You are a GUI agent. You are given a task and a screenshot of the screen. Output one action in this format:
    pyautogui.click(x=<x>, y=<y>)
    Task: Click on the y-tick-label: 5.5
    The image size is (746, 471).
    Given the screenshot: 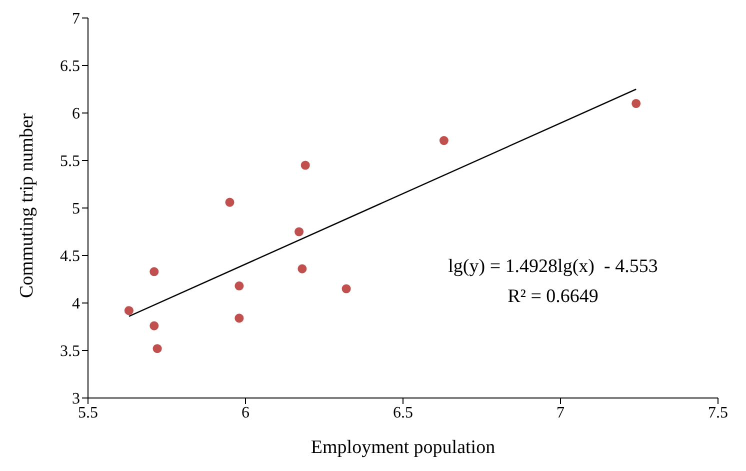 What is the action you would take?
    pyautogui.click(x=70, y=161)
    